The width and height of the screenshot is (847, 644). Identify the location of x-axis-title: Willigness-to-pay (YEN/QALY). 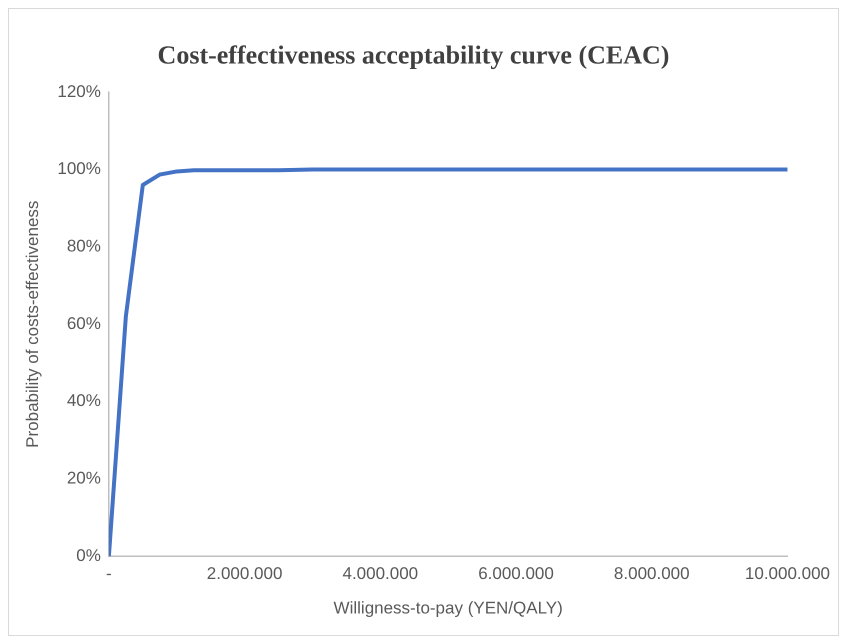
(448, 608).